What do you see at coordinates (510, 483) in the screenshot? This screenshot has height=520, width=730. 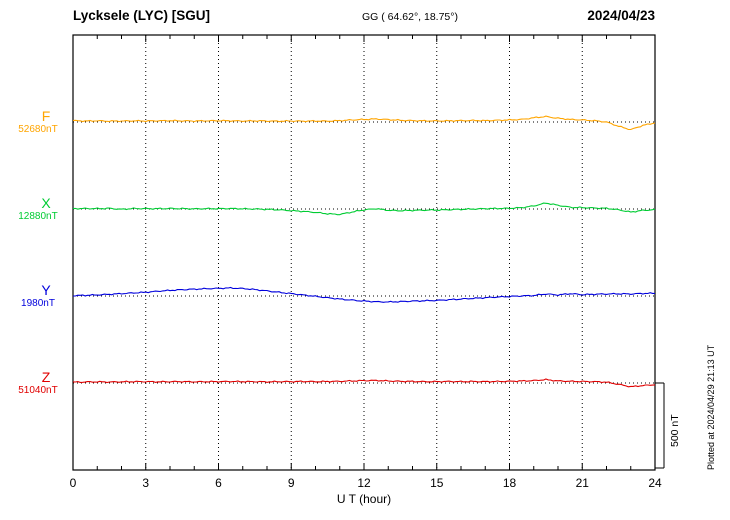 I see `x-tick-label: 18` at bounding box center [510, 483].